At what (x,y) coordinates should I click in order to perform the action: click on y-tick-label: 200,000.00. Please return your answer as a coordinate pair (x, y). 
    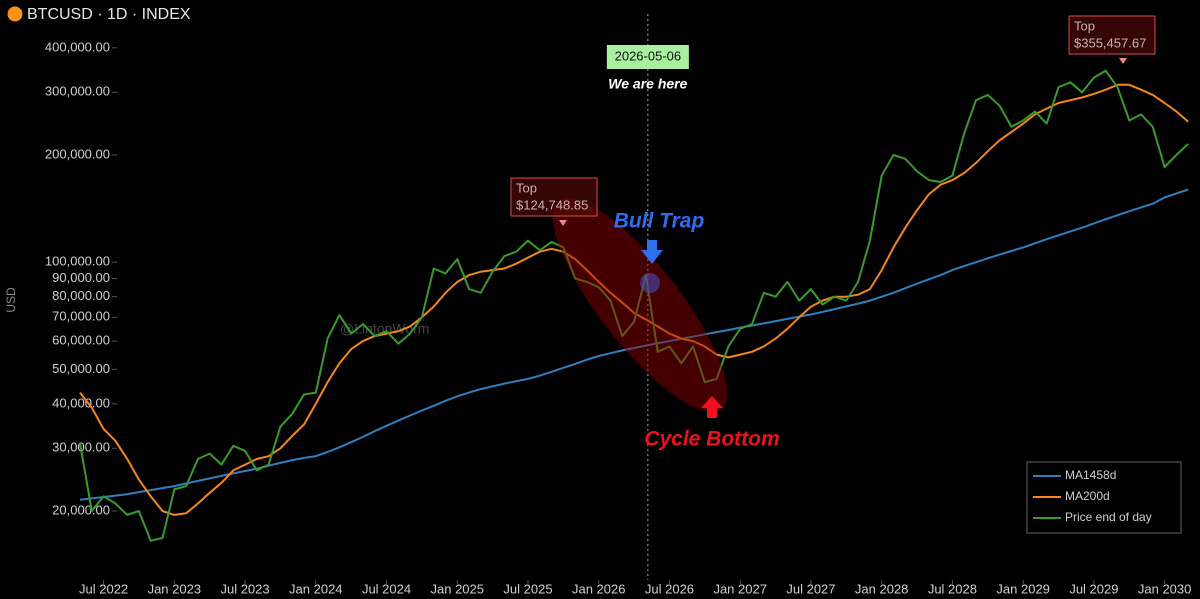
    Looking at the image, I should click on (77, 153).